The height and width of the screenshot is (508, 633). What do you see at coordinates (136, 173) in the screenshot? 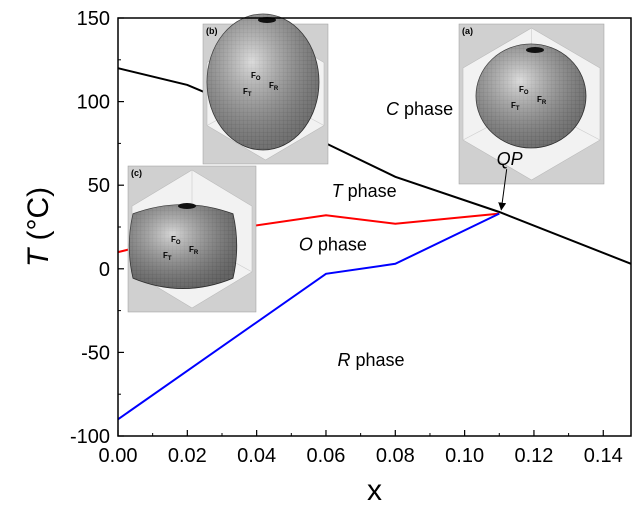
I see `inset-label: (c)` at bounding box center [136, 173].